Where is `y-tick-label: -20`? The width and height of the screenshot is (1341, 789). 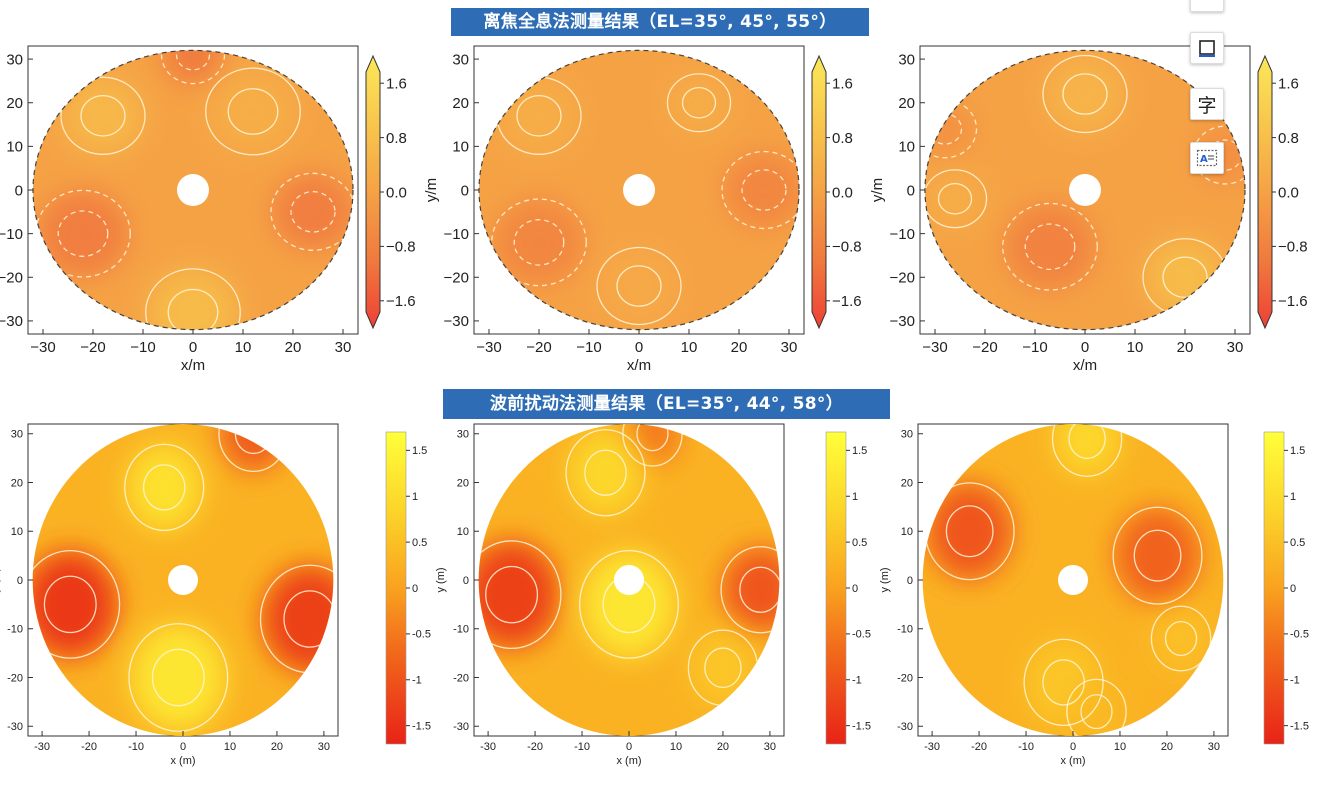
y-tick-label: -20 is located at coordinates (905, 678).